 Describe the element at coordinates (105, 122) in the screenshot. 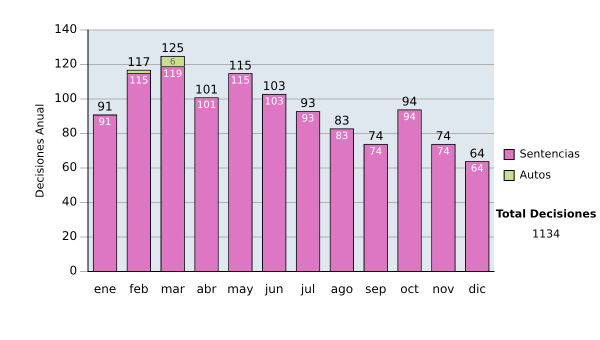

I see `data-label: 91` at that location.